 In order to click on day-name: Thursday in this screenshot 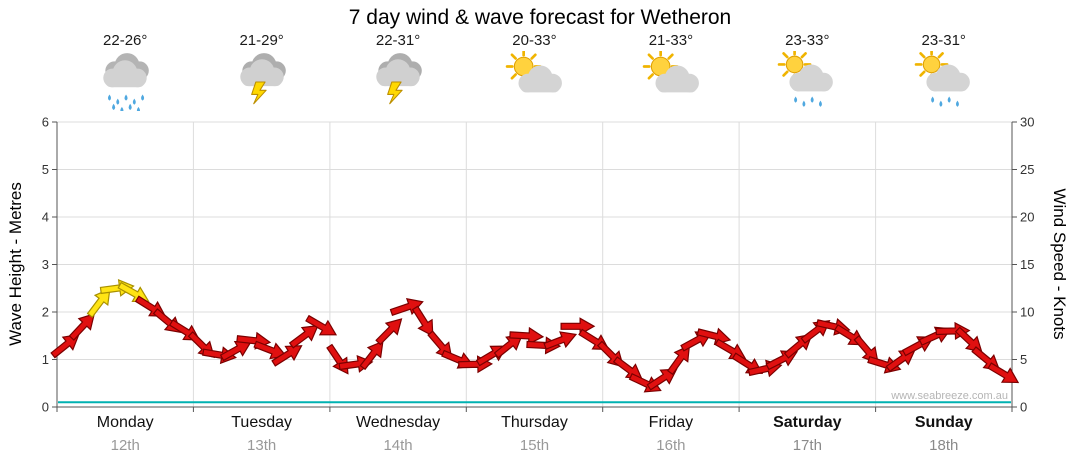, I will do `click(534, 422)`.